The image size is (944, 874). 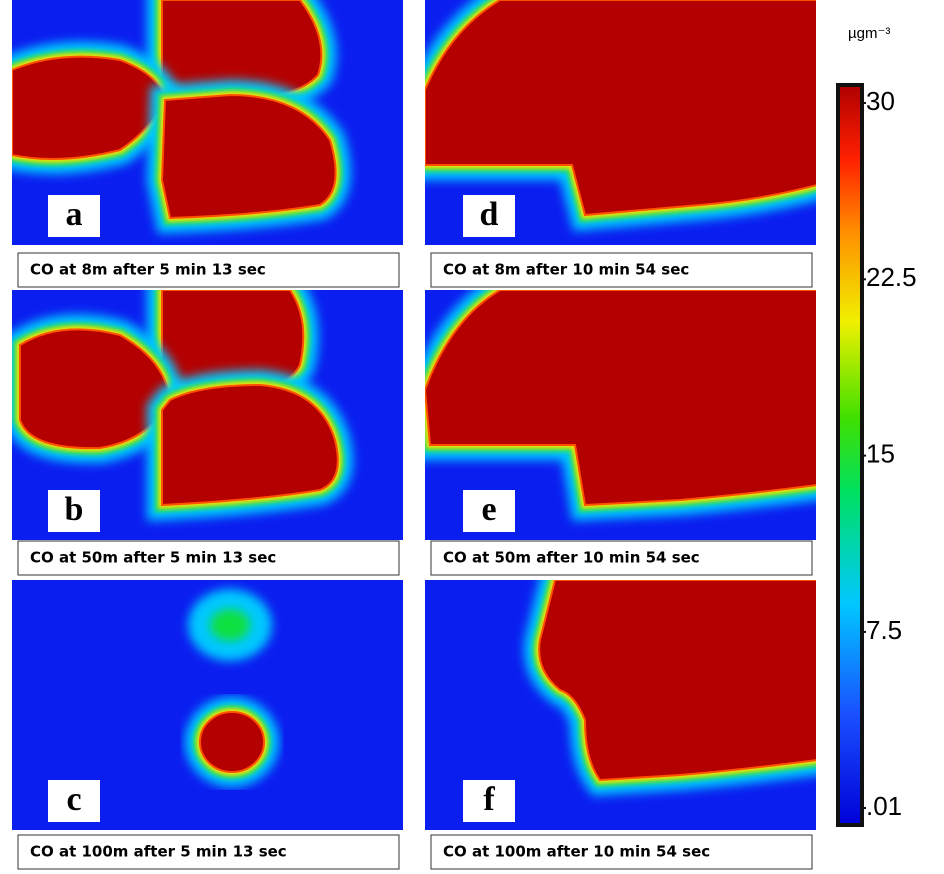 I want to click on panel-letter: a, so click(x=74, y=214).